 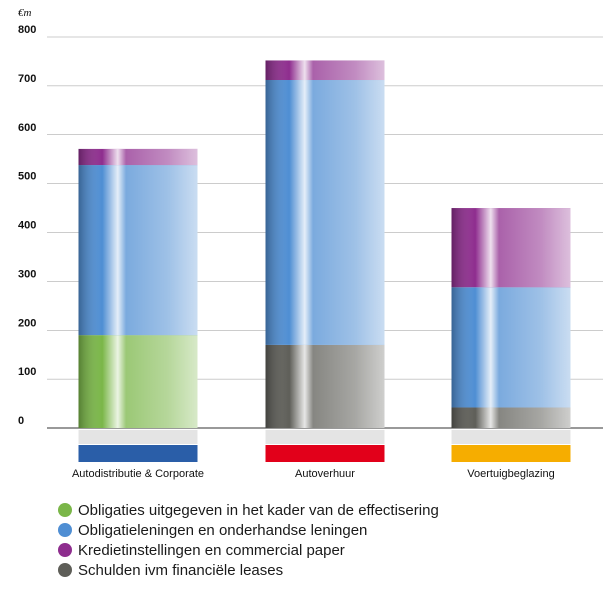 What do you see at coordinates (181, 570) in the screenshot?
I see `legend-label: Schulden ivm financiële leases` at bounding box center [181, 570].